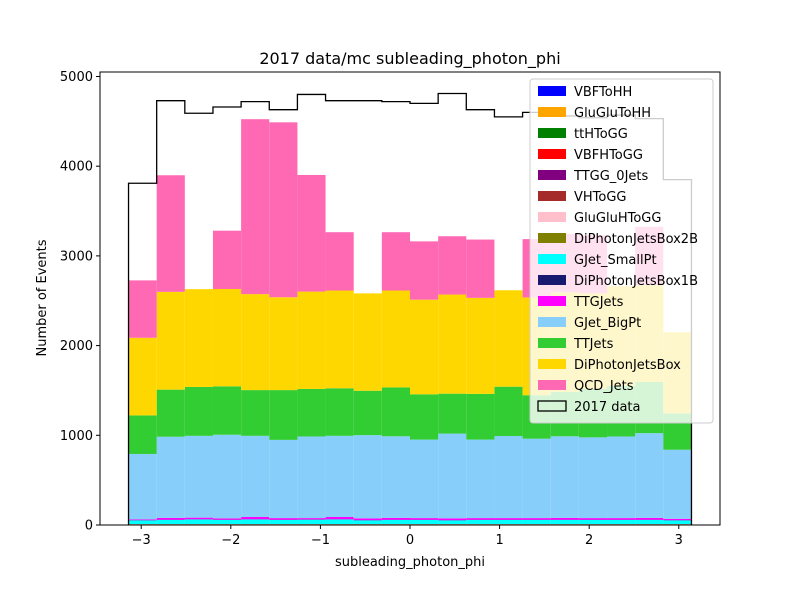 The height and width of the screenshot is (600, 800). What do you see at coordinates (607, 407) in the screenshot?
I see `legend-label: 2017 data` at bounding box center [607, 407].